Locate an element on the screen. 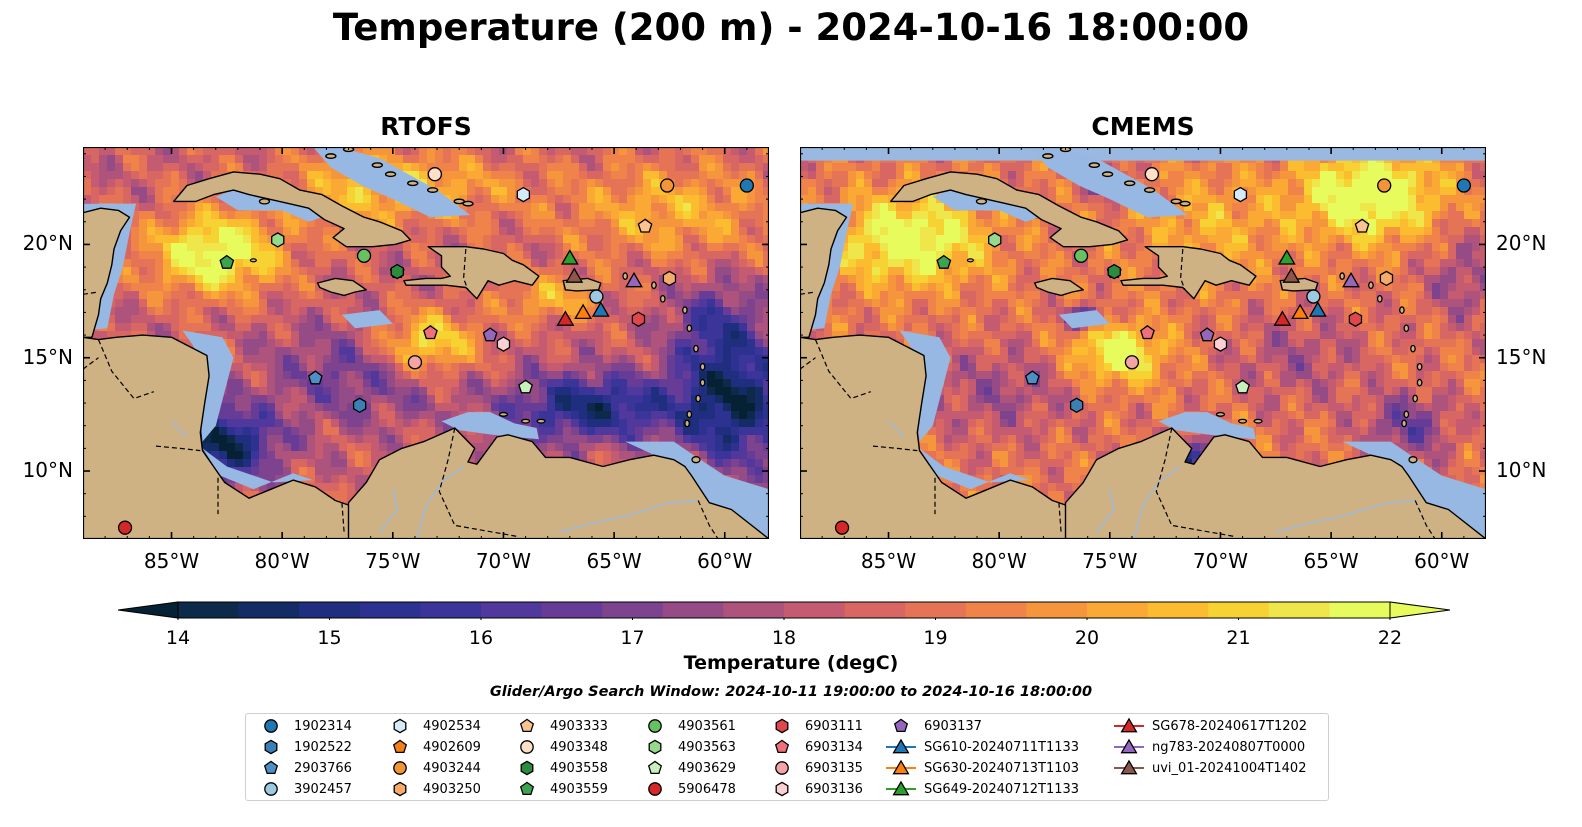  lon-label: 70°W is located at coordinates (503, 561).